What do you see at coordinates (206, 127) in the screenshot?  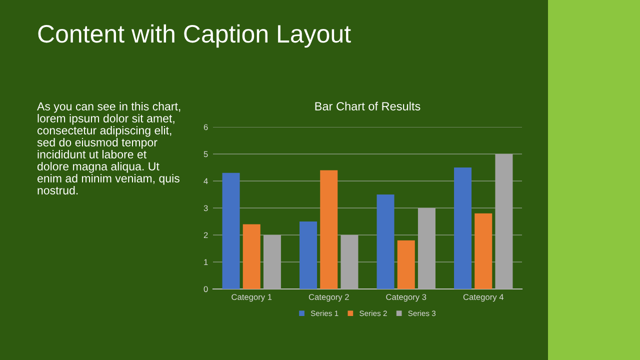 I see `y-tick-label: 6` at bounding box center [206, 127].